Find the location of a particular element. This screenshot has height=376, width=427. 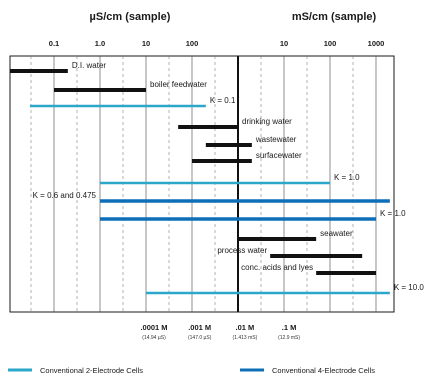

molar-label: .1 M is located at coordinates (289, 327).